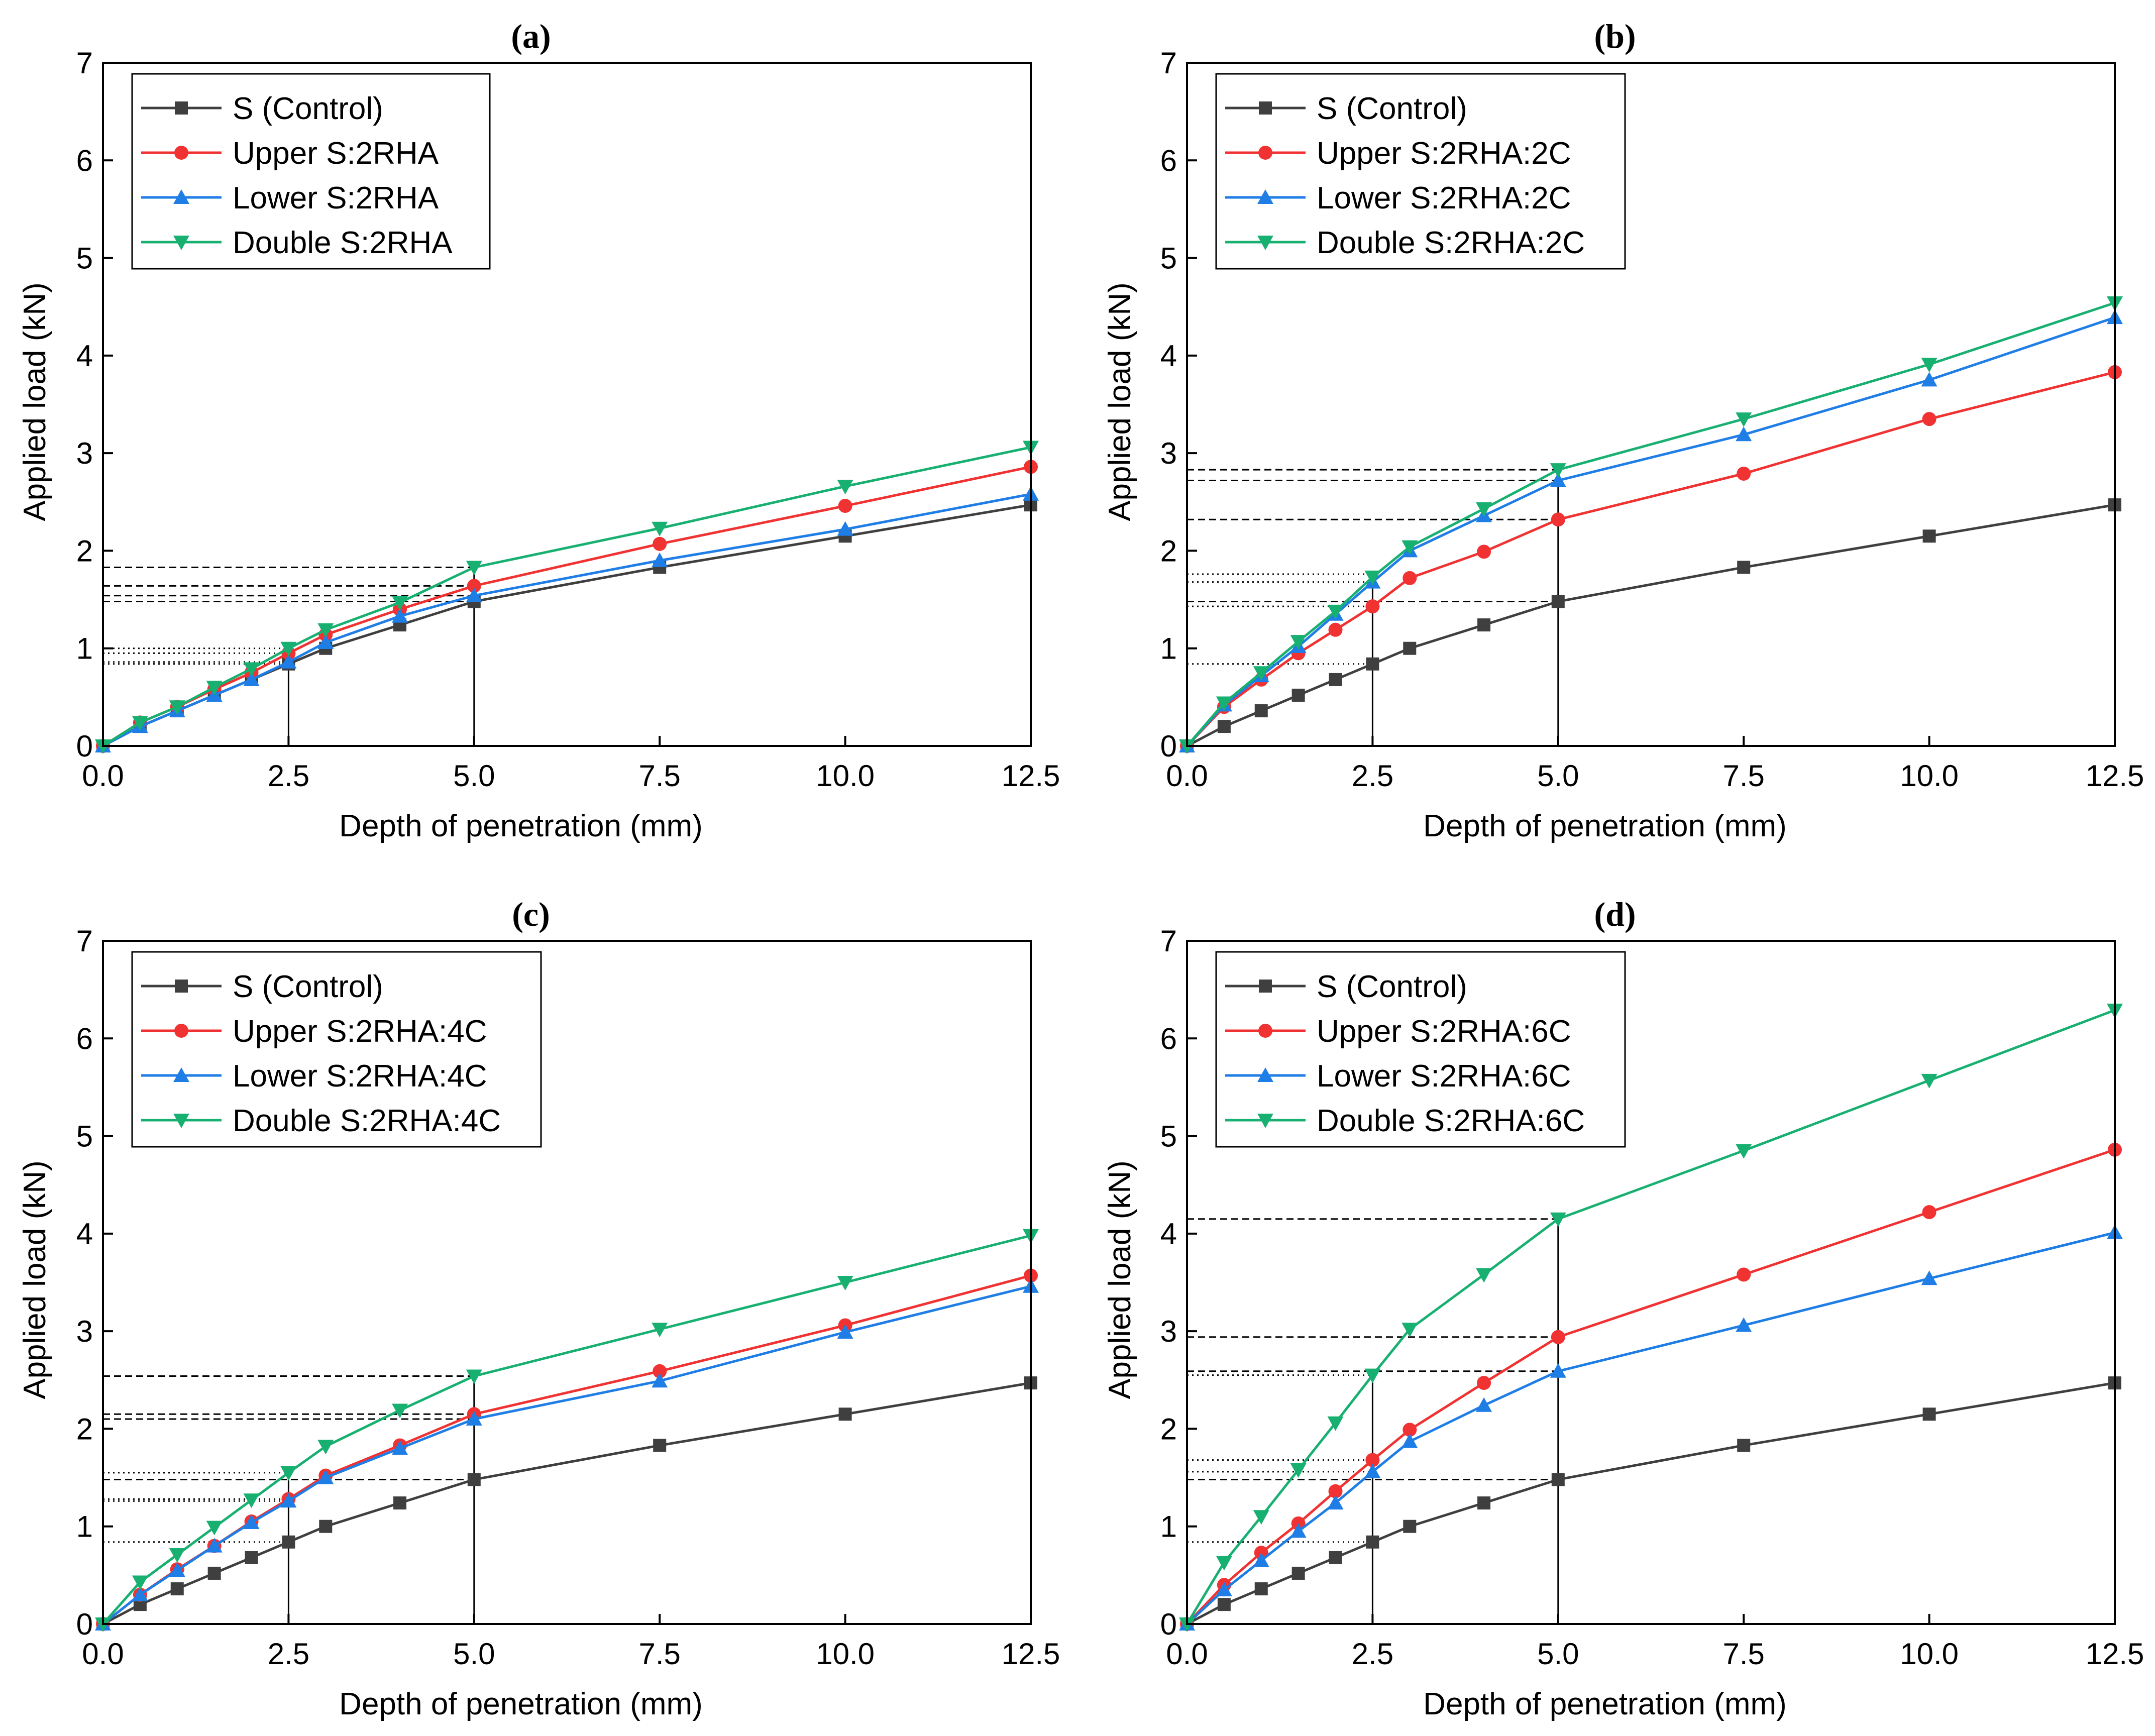 Image resolution: width=2155 pixels, height=1736 pixels. I want to click on y-tick-label: 0, so click(1169, 1624).